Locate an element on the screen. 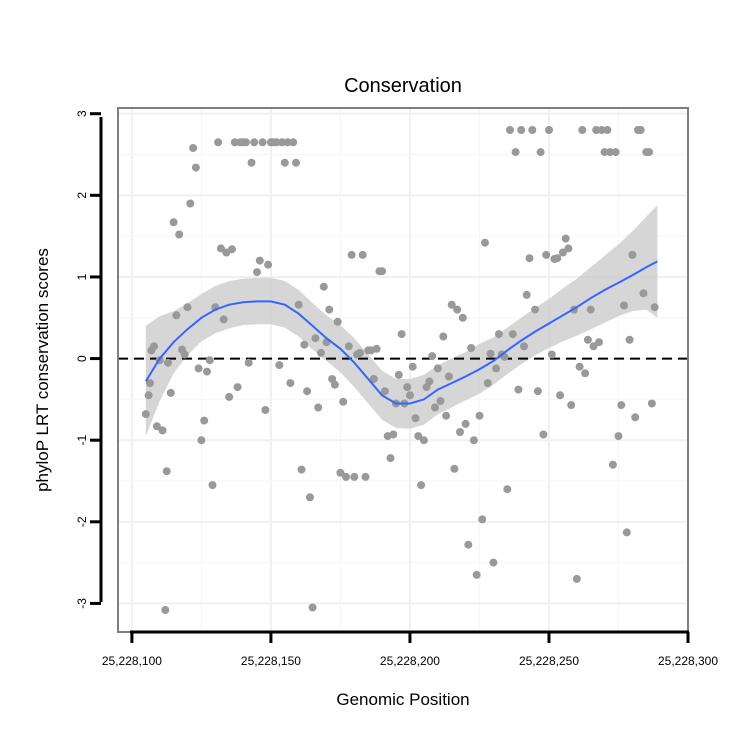 This screenshot has width=750, height=750. y-axis: -3 -2 -1 0 1 2 3 is located at coordinates (89, 359).